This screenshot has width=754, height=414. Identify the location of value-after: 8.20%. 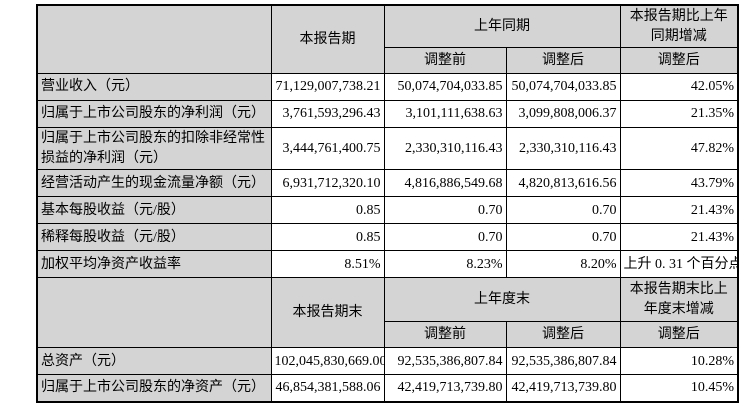
(563, 264).